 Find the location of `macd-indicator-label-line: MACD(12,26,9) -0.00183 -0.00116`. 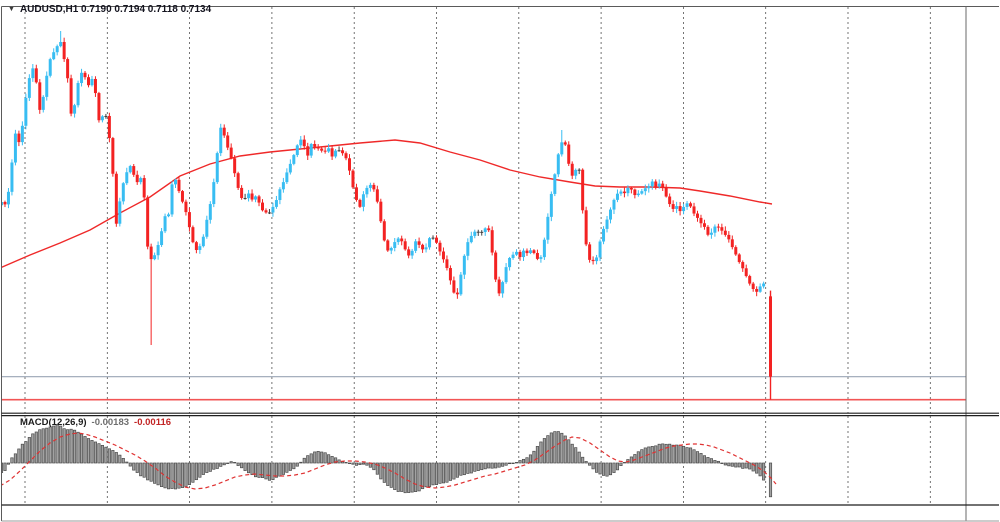

macd-indicator-label-line: MACD(12,26,9) -0.00183 -0.00116 is located at coordinates (95, 422).